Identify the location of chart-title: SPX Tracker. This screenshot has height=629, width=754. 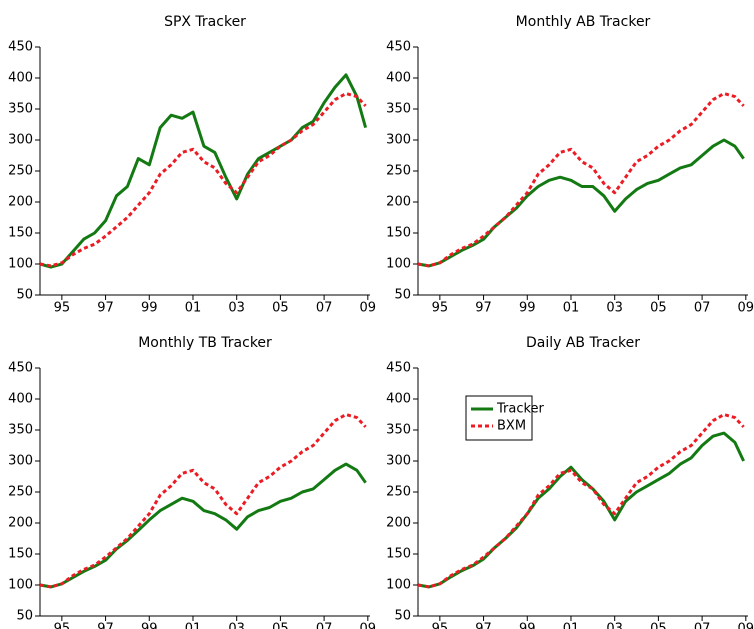
(205, 22).